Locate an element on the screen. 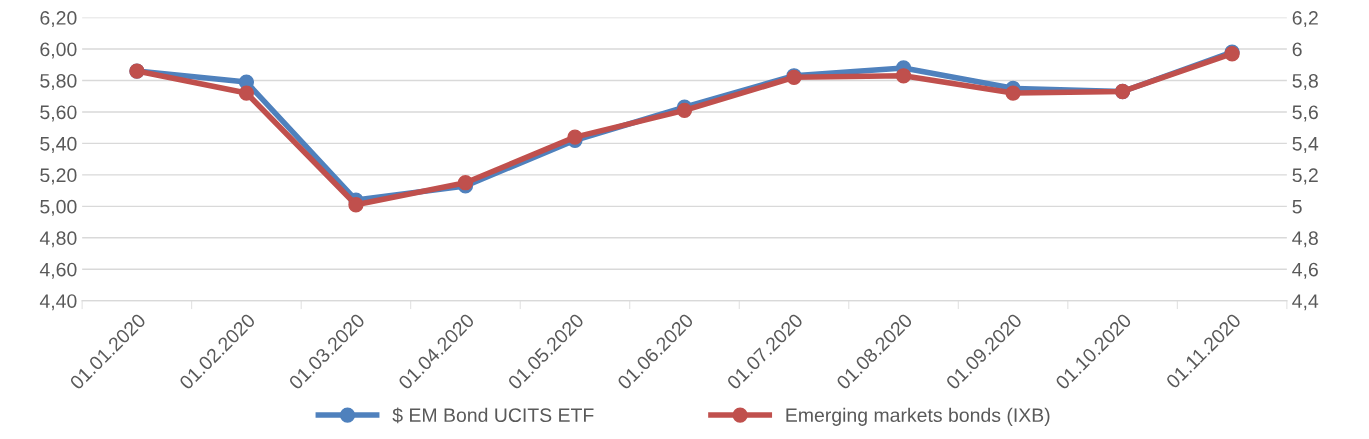 The image size is (1369, 439). y2-tick-label: 5 is located at coordinates (1297, 207).